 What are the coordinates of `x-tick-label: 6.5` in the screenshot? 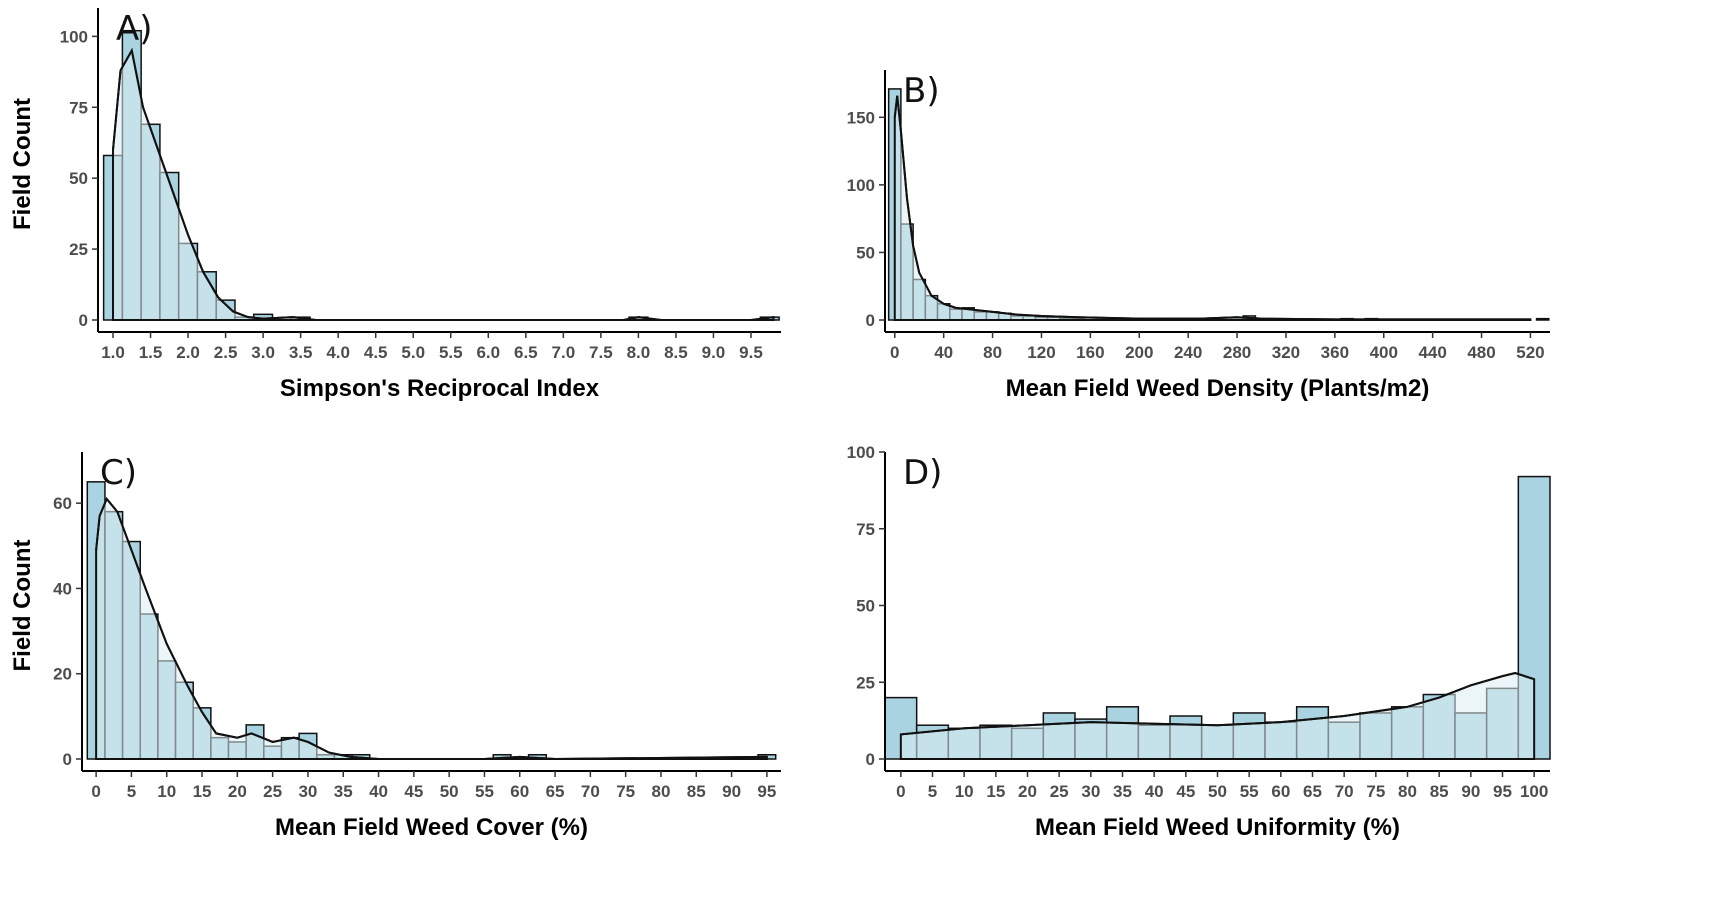 It's located at (526, 352).